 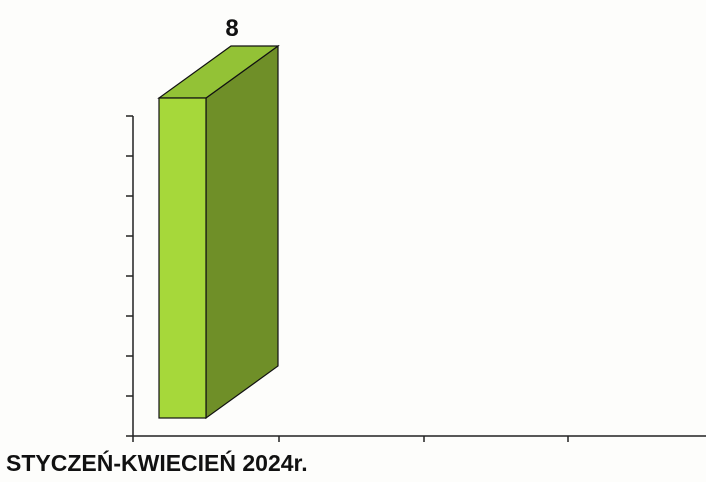 What do you see at coordinates (157, 463) in the screenshot?
I see `category-label: STYCZEŃ-KWIECIEŃ 2024r.` at bounding box center [157, 463].